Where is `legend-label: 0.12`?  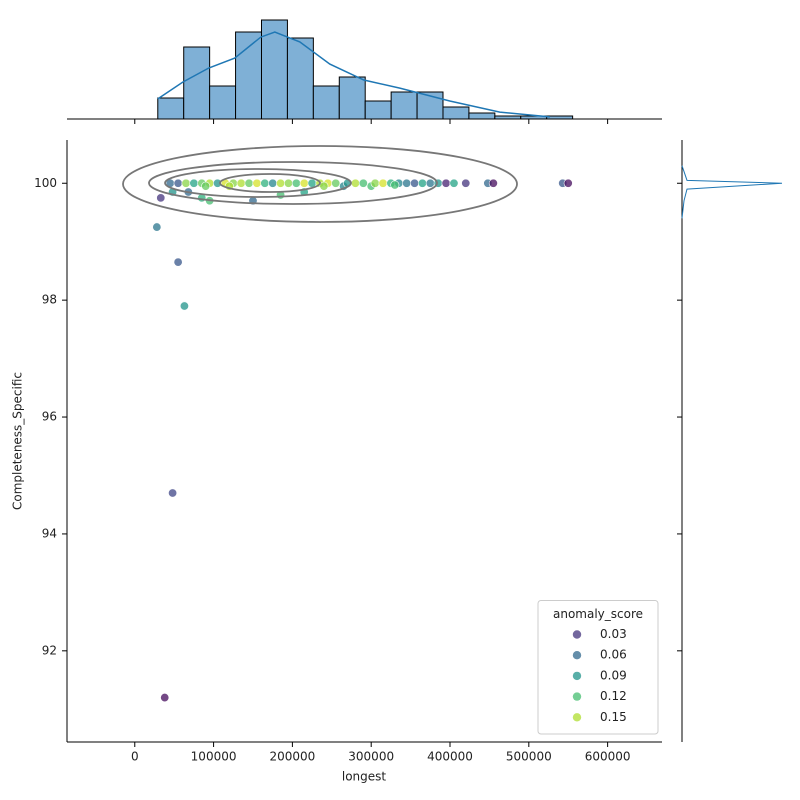 legend-label: 0.12 is located at coordinates (613, 696).